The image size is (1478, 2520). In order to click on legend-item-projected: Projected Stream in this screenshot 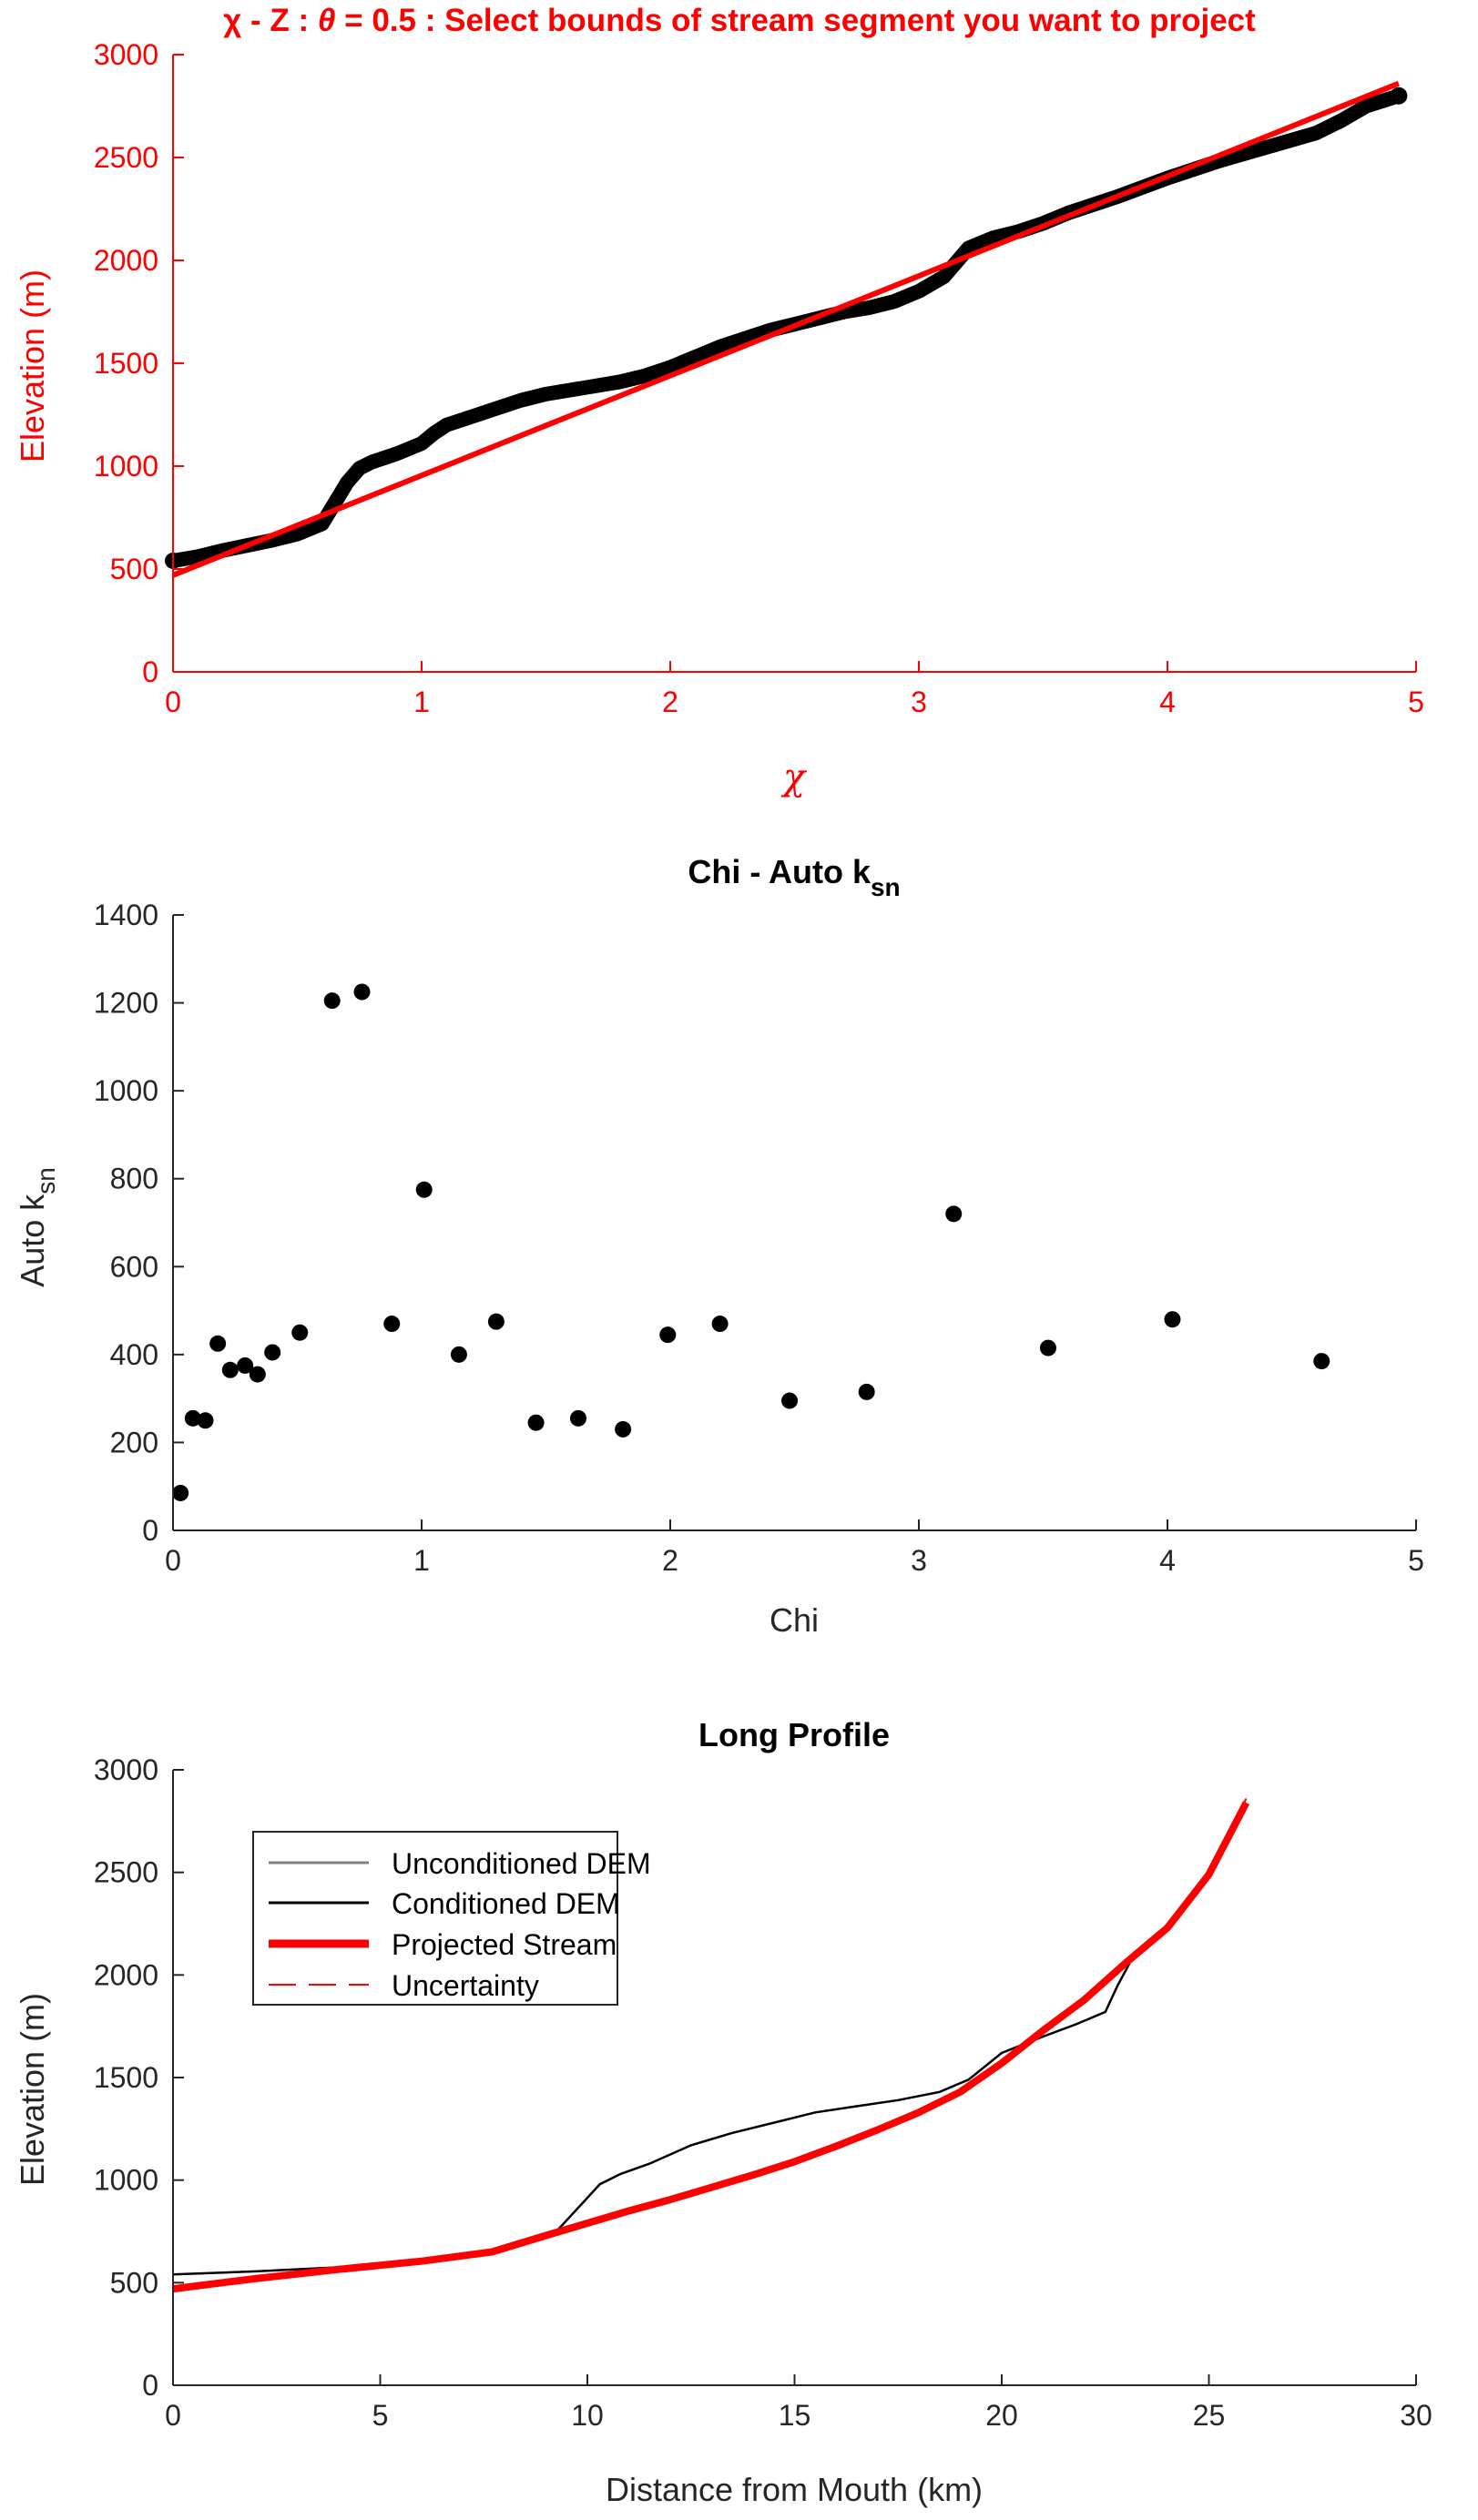, I will do `click(443, 1944)`.